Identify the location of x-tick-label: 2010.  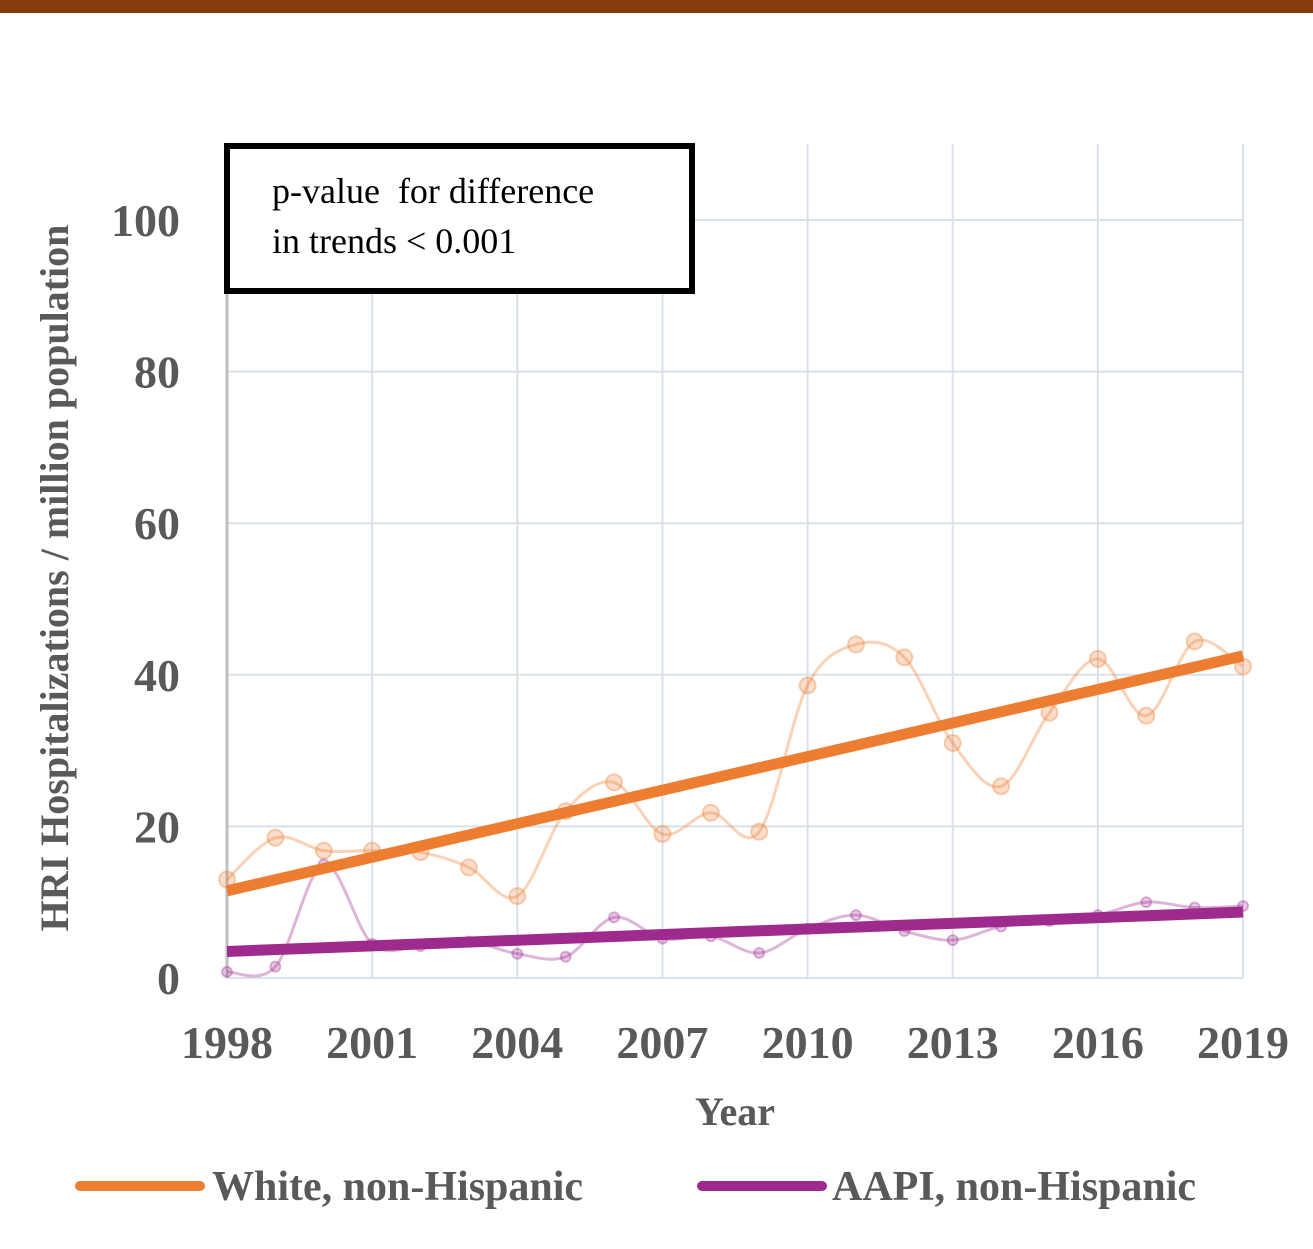
(808, 1042).